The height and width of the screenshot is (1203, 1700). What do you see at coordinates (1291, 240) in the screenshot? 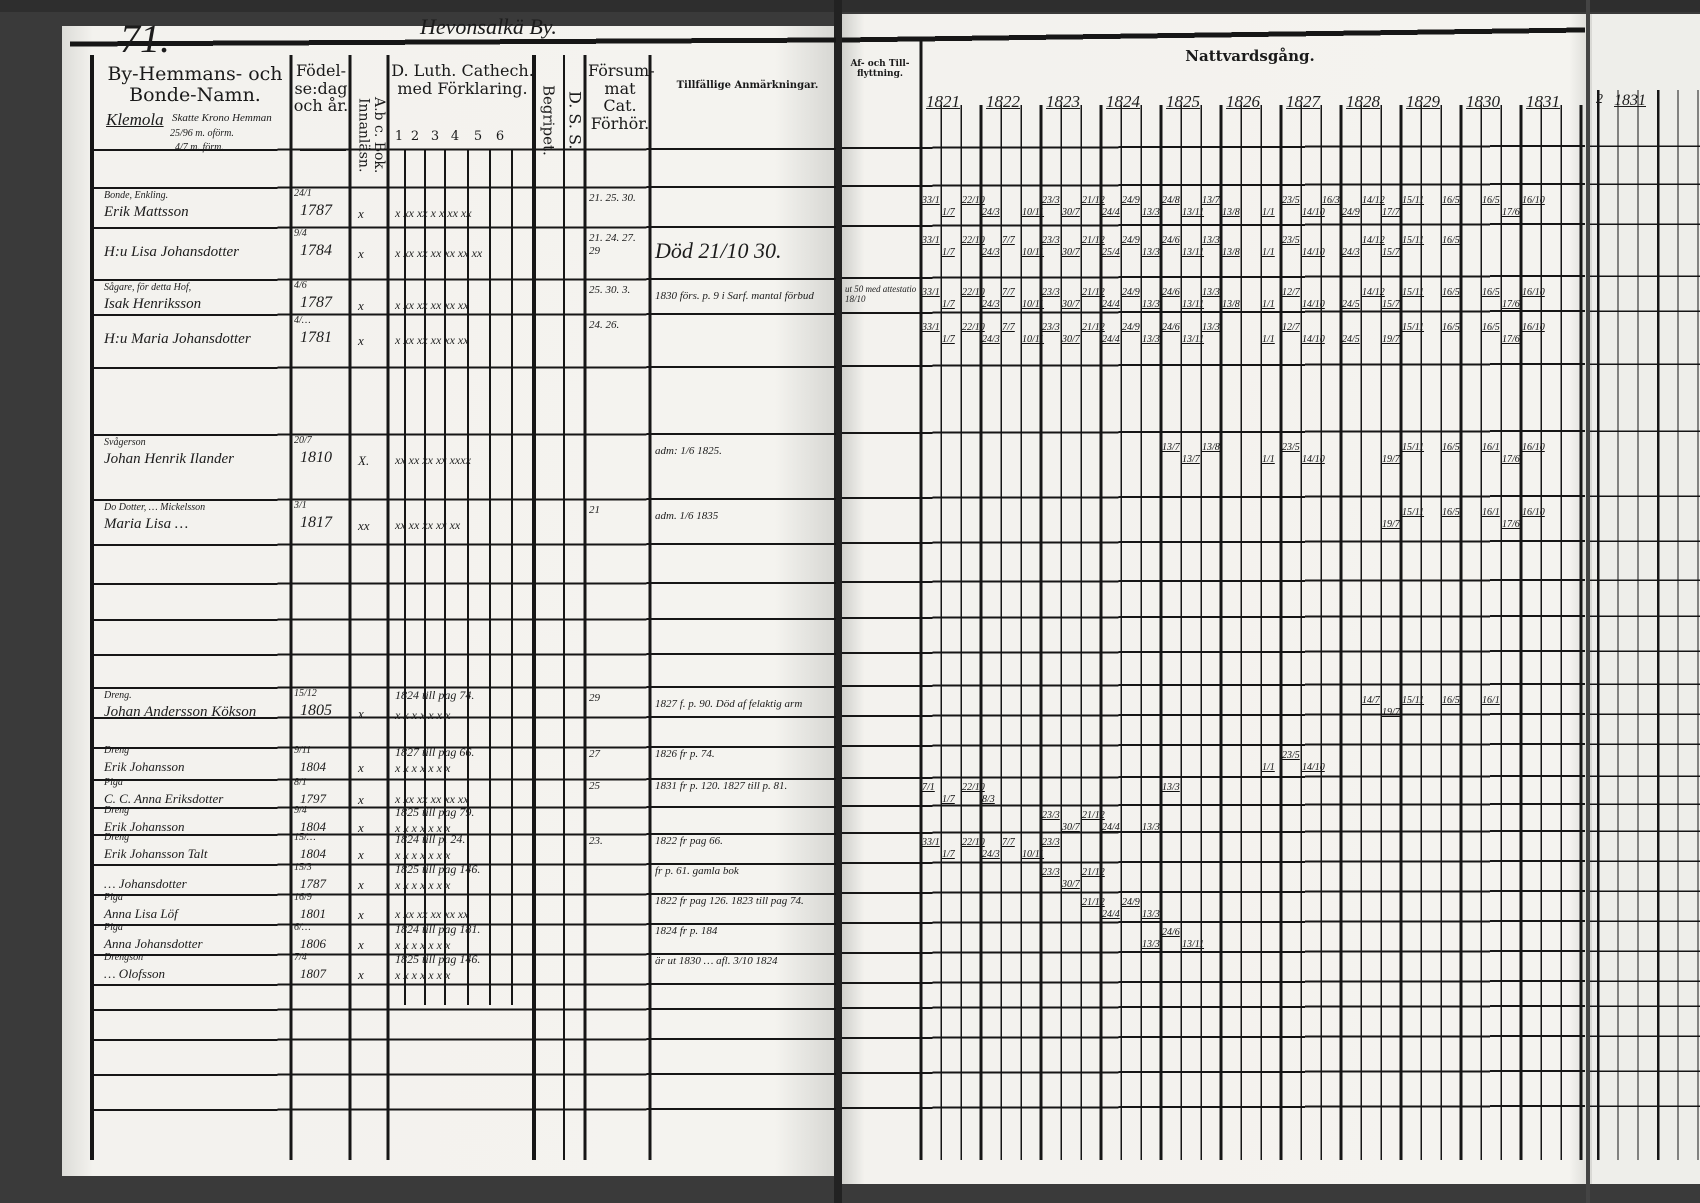
I see `communion-date: 23/5` at bounding box center [1291, 240].